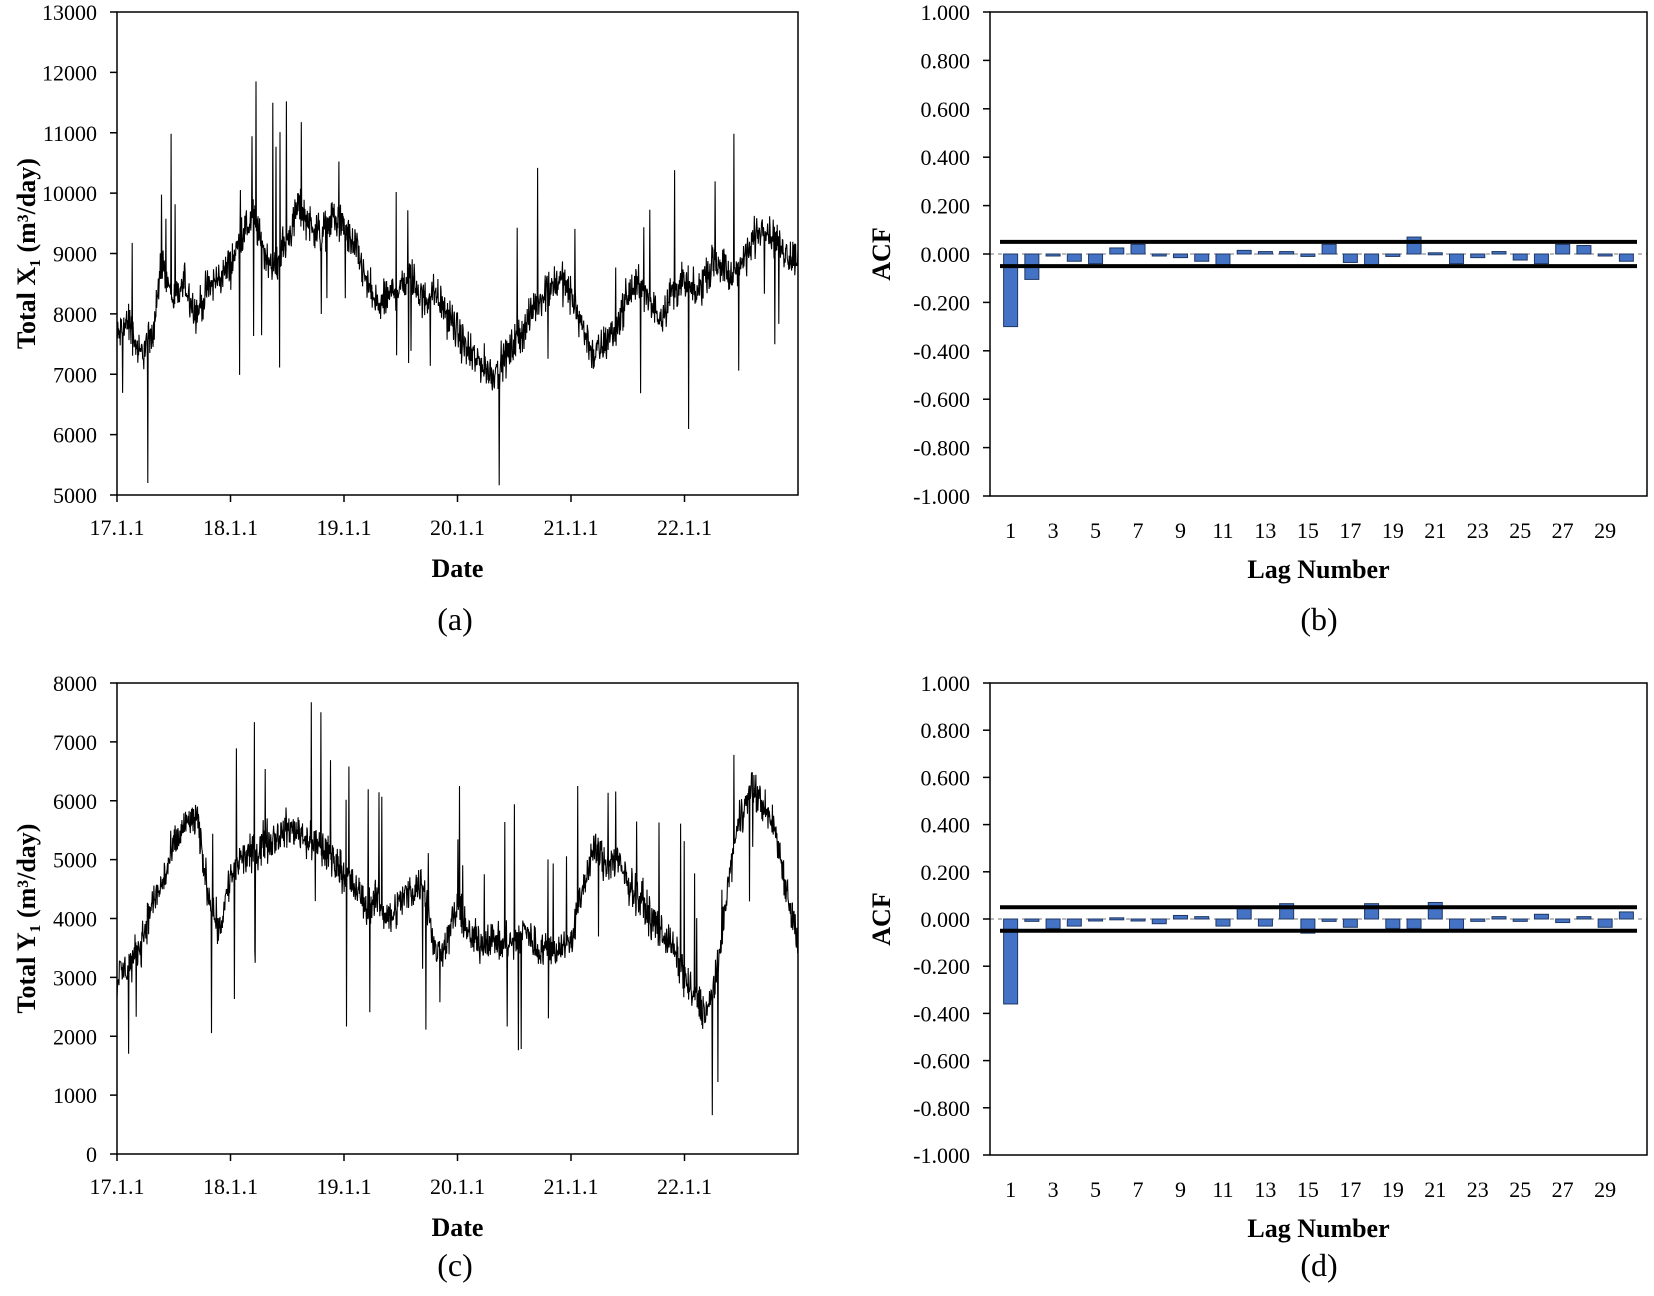 The image size is (1654, 1296). Describe the element at coordinates (1350, 530) in the screenshot. I see `x-tick-label: 17` at that location.